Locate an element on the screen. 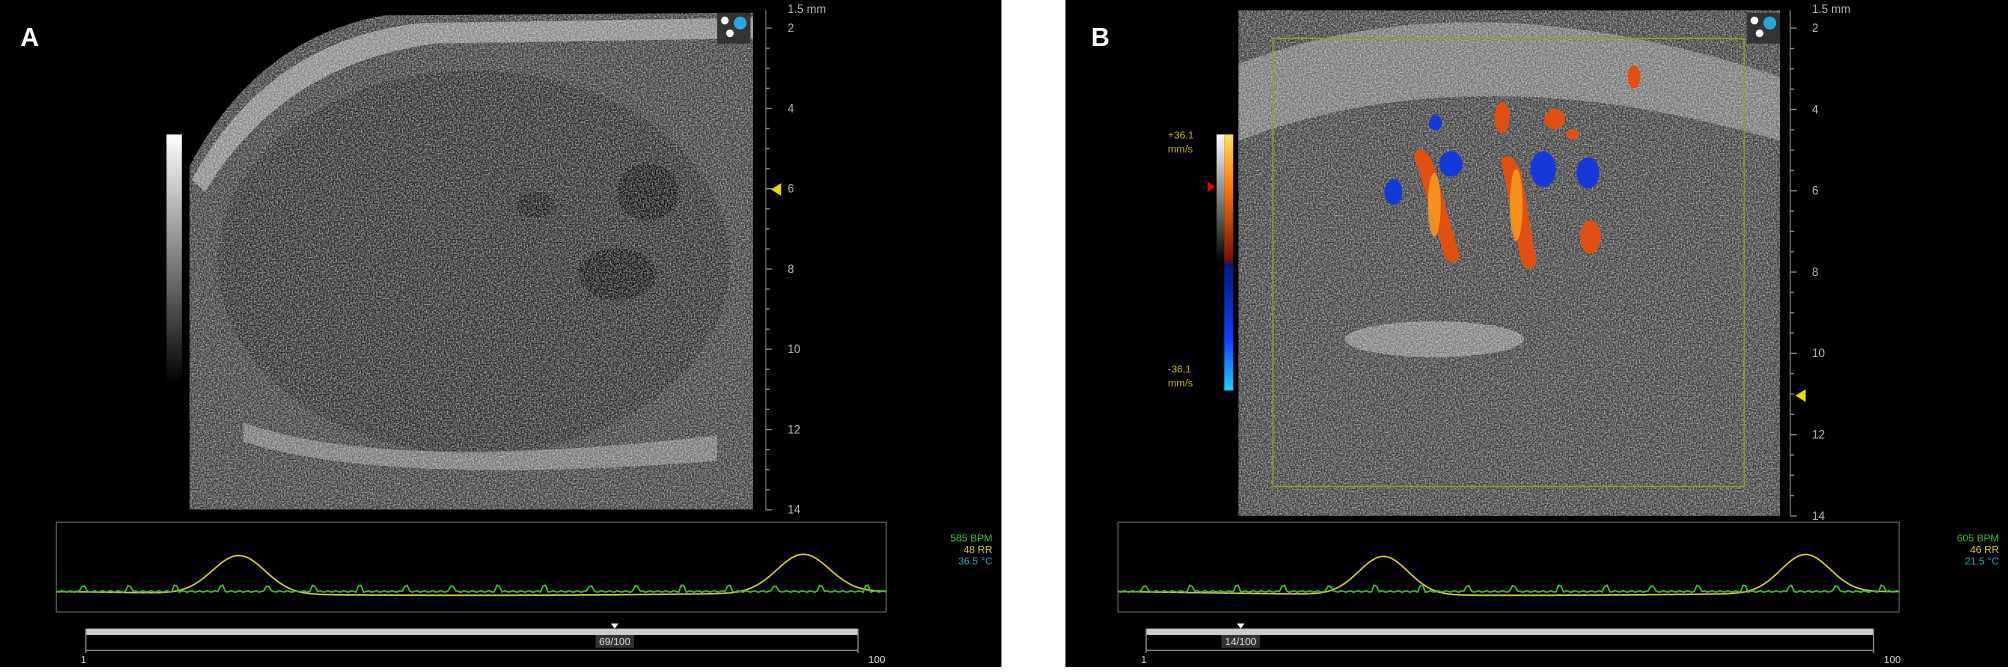 This screenshot has width=2008, height=672. vital-reading: 48 RR is located at coordinates (977, 550).